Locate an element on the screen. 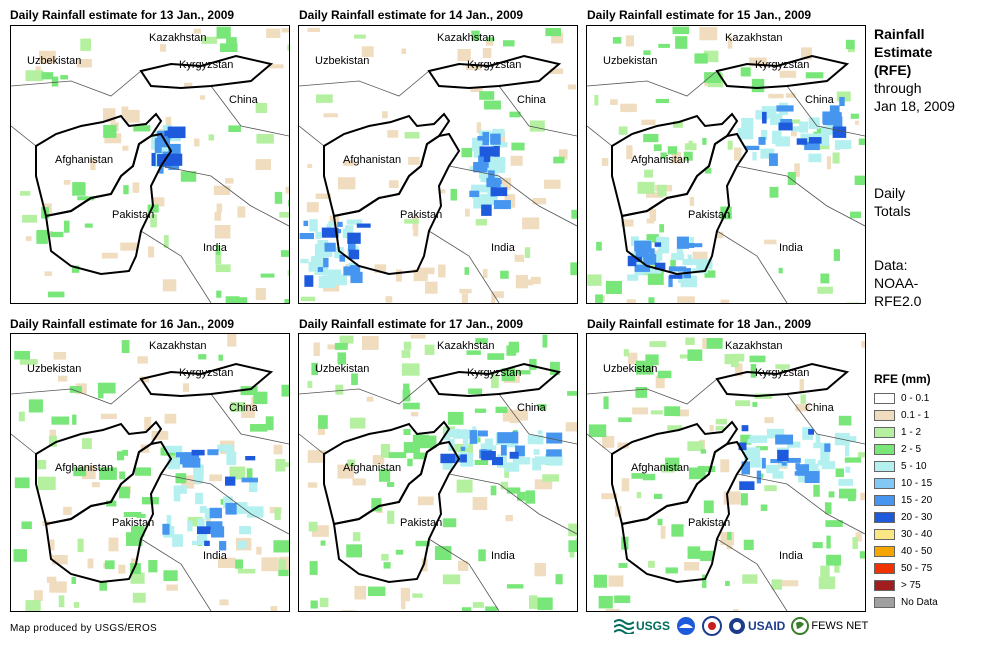 This screenshot has width=983, height=649. legend-label: 10 - 15 is located at coordinates (917, 483).